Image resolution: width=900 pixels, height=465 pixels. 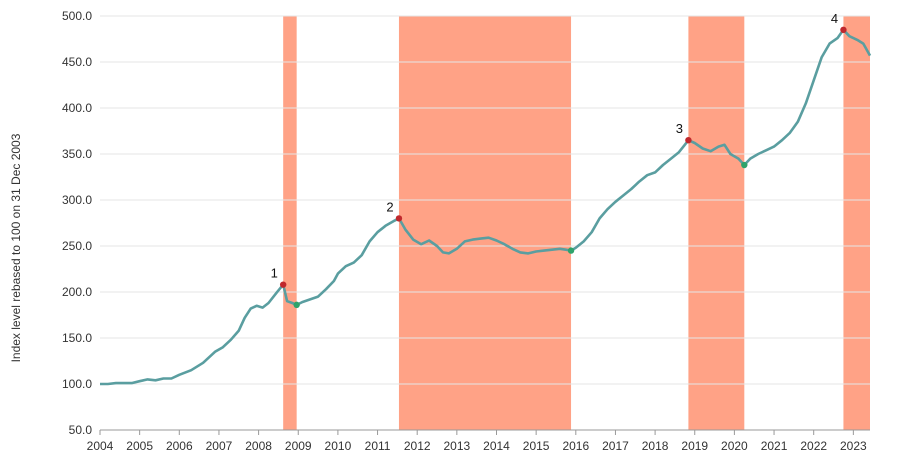 I want to click on y-tick-label: 150.0, so click(x=77, y=338).